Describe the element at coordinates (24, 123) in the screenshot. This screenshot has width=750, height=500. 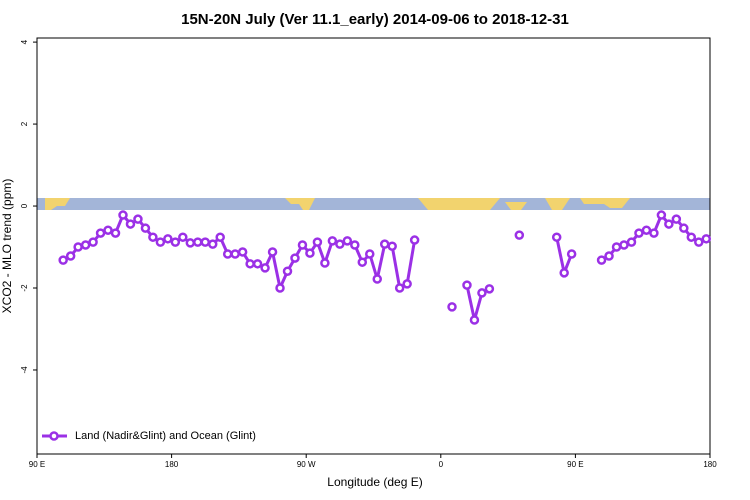
I see `y-tick-label: 2` at that location.